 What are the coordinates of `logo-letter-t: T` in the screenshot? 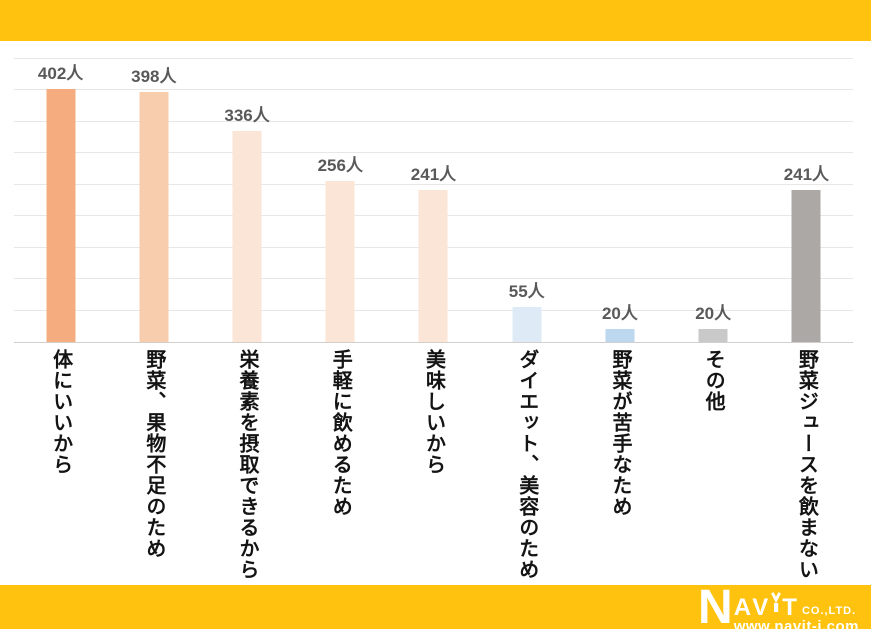 It's located at (789, 607).